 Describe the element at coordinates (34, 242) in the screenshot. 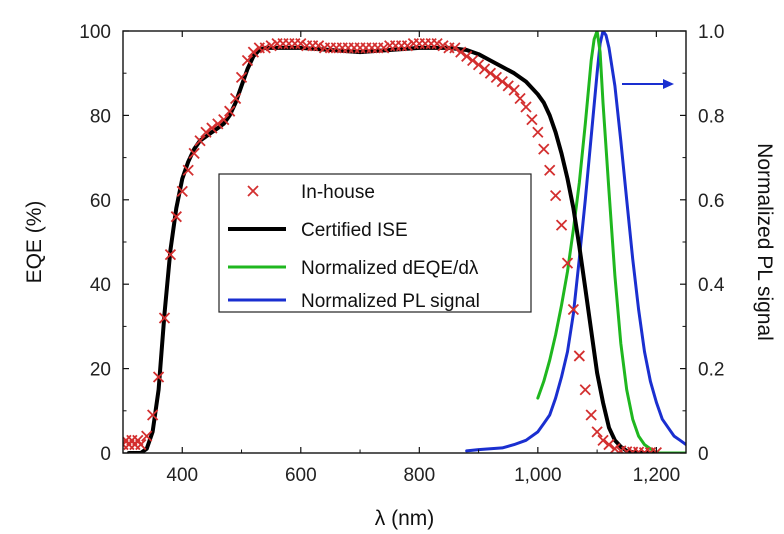

I see `y-axis-title-left: EQE (%)` at that location.